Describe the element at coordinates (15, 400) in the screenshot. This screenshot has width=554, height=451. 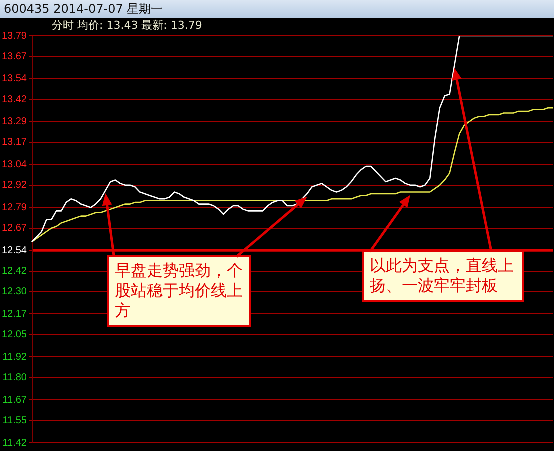
I see `y-tick-label: 11.67` at that location.